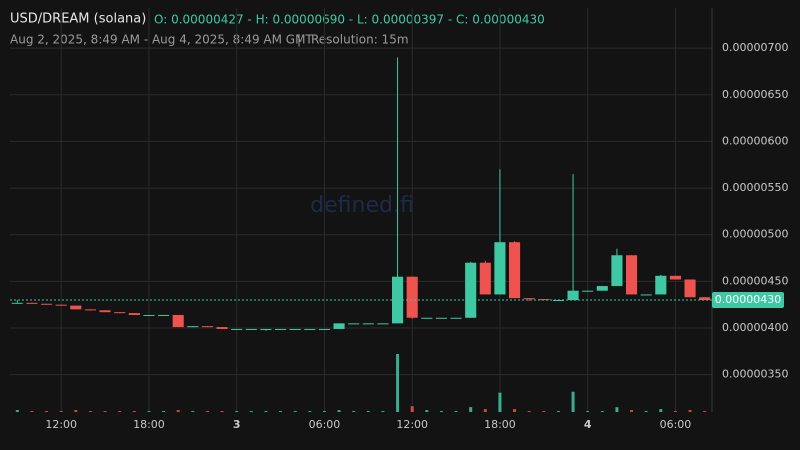 This screenshot has height=450, width=800. Describe the element at coordinates (748, 300) in the screenshot. I see `last-price-tag` at that location.